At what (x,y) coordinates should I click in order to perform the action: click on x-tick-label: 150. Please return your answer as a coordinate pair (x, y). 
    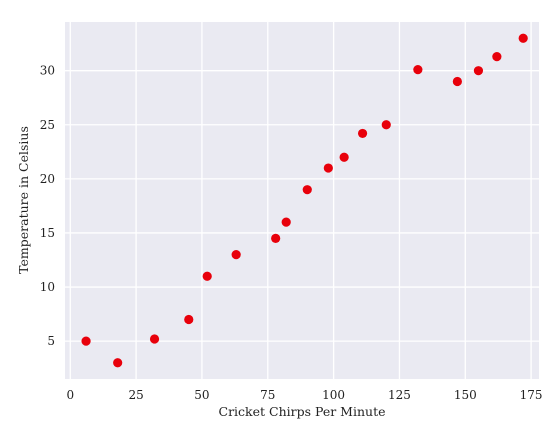
    Looking at the image, I should click on (465, 395).